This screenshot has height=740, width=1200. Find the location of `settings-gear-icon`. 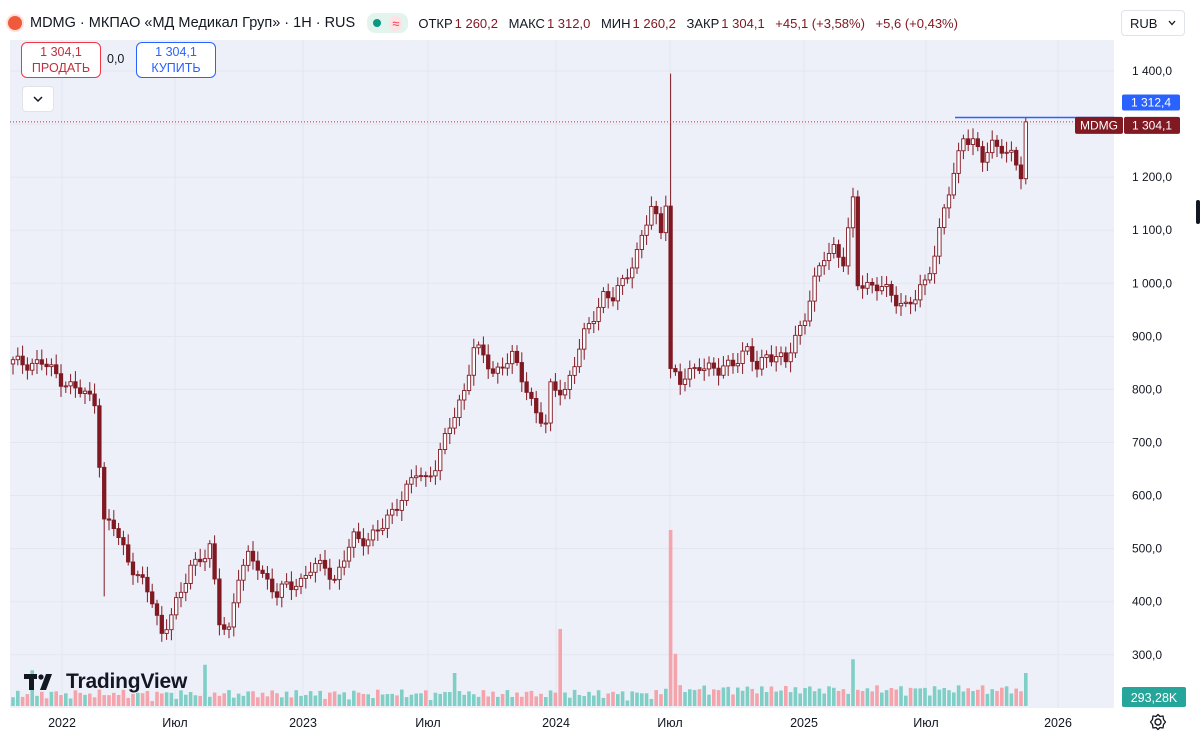

settings-gear-icon is located at coordinates (1158, 722).